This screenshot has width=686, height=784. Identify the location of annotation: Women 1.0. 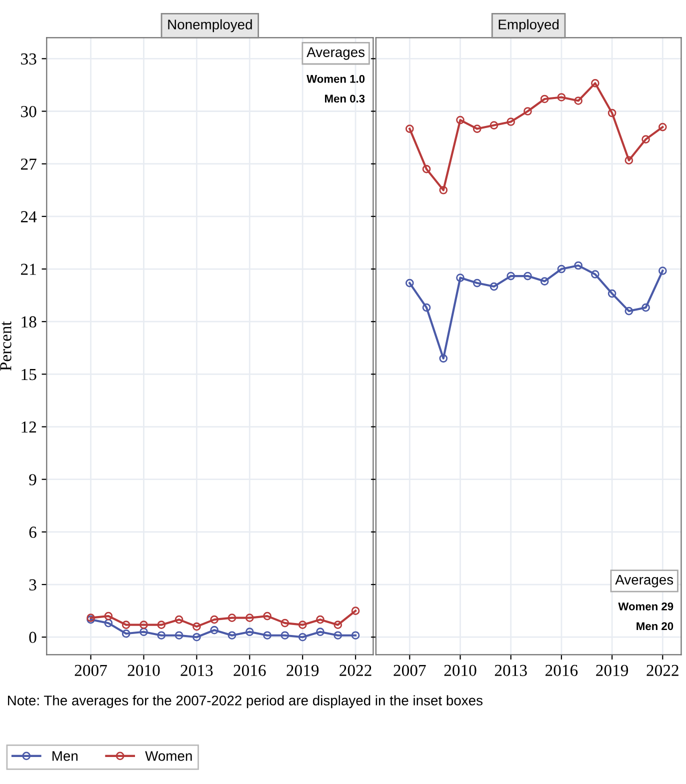
(335, 78).